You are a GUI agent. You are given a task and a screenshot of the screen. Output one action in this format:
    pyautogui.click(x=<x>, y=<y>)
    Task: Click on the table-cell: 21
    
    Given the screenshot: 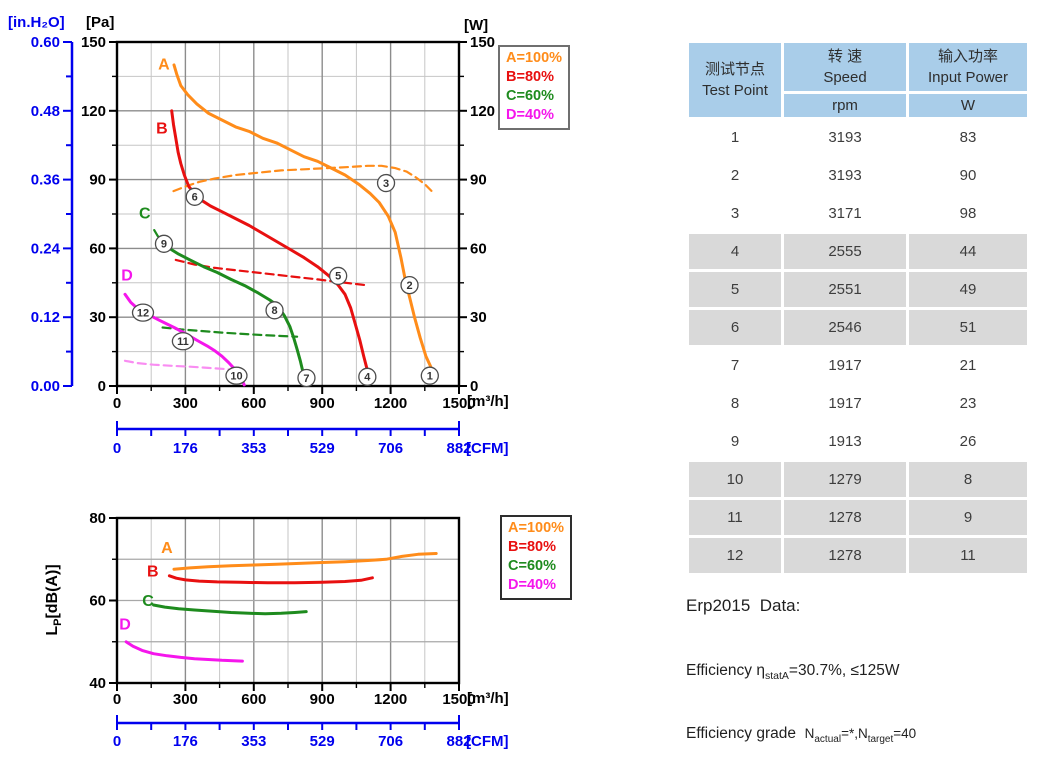 What is the action you would take?
    pyautogui.click(x=968, y=365)
    